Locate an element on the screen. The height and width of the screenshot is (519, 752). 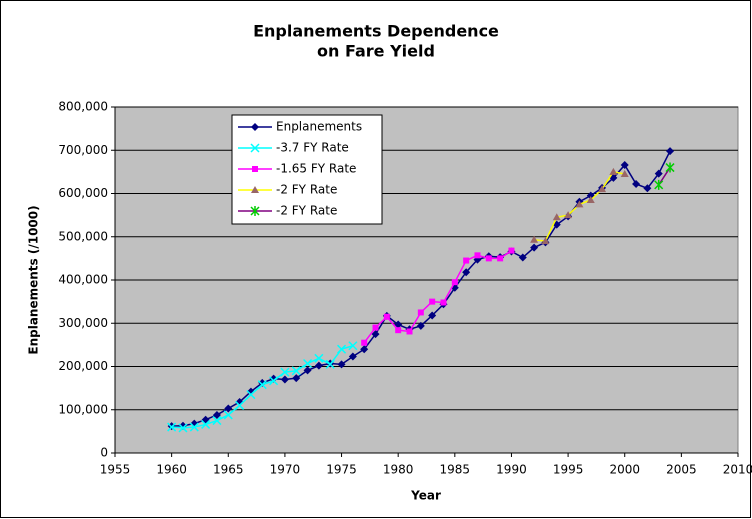
y-tick-label: 500,000 is located at coordinates (83, 236).